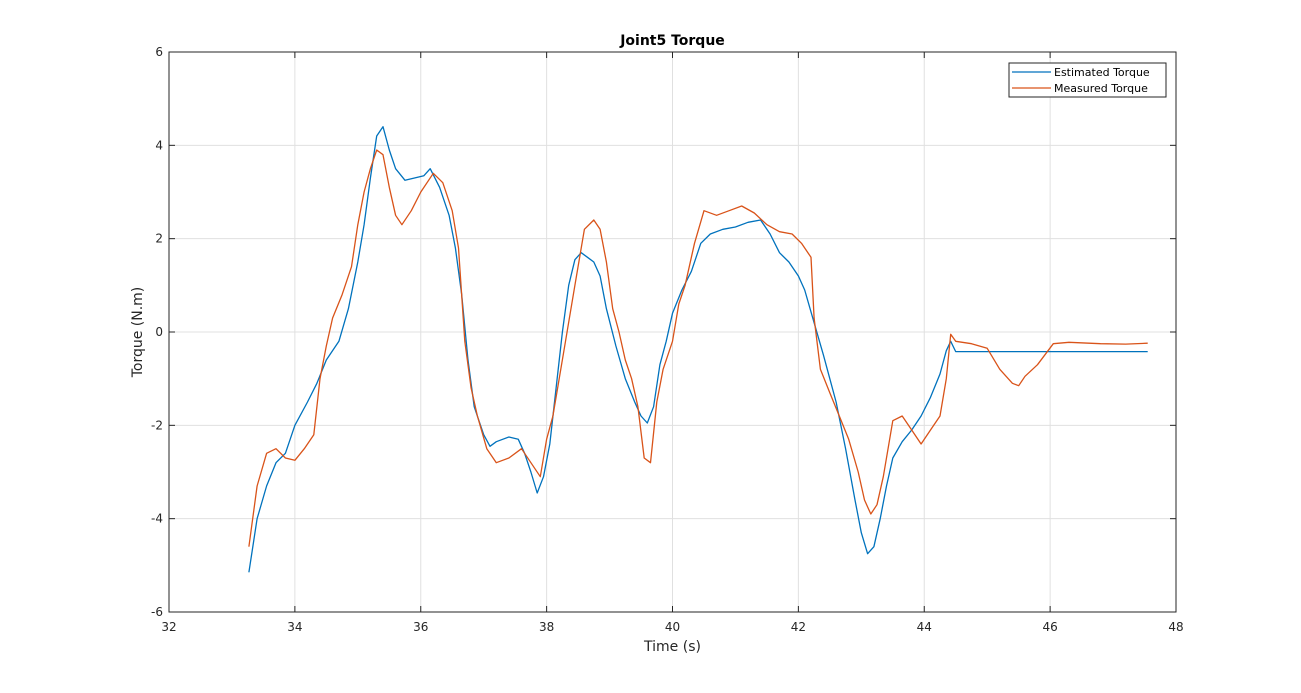  I want to click on y-tick-label: -6, so click(157, 612).